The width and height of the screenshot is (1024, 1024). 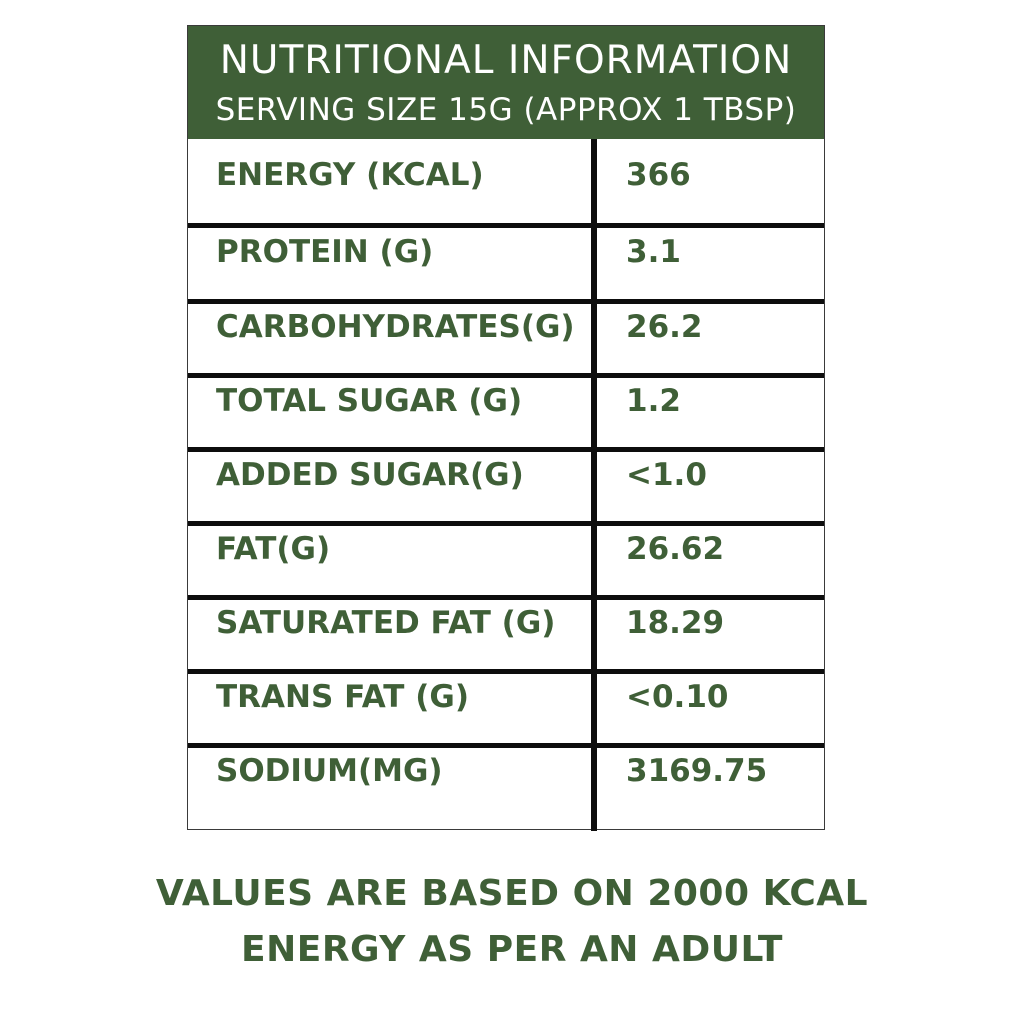 What do you see at coordinates (666, 475) in the screenshot?
I see `nutrient-value: <1.0` at bounding box center [666, 475].